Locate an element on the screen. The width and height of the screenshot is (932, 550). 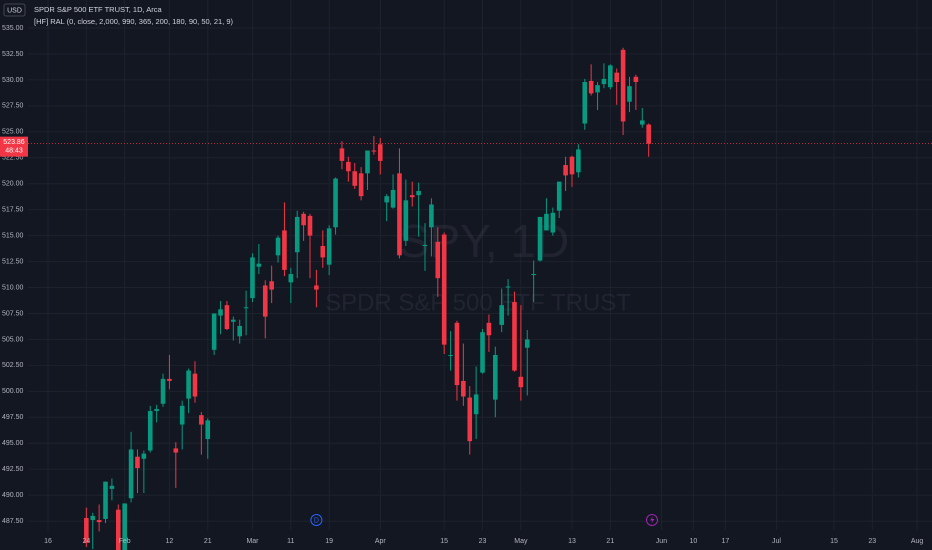
earnings-icon is located at coordinates (652, 520).